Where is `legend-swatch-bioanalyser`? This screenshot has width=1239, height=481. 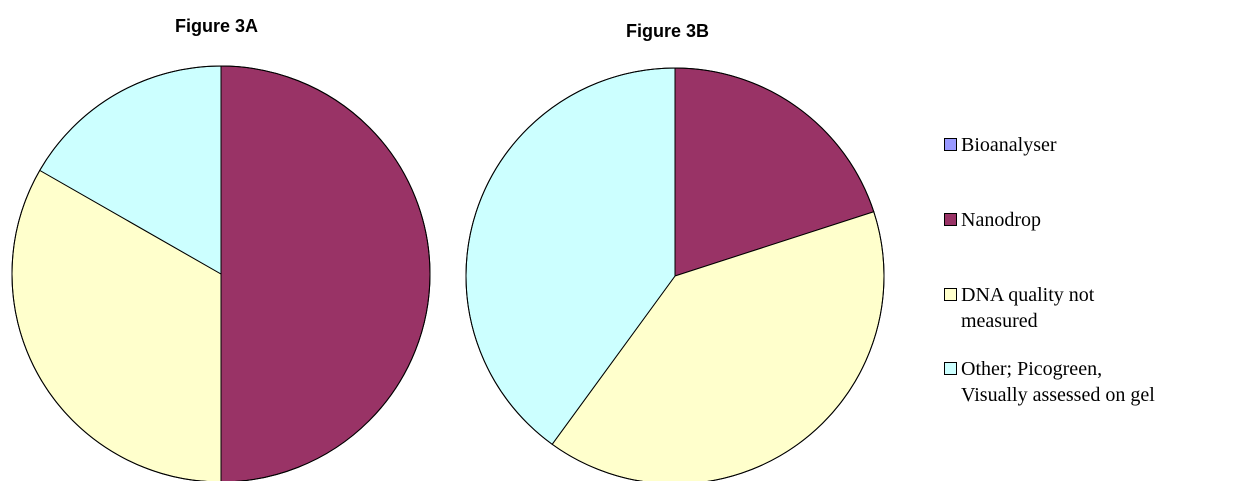
legend-swatch-bioanalyser is located at coordinates (950, 144).